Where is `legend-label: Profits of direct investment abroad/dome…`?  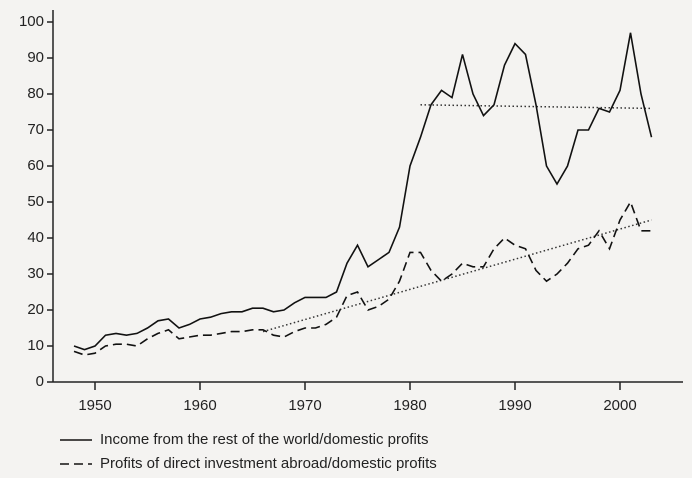 legend-label: Profits of direct investment abroad/dome… is located at coordinates (268, 463).